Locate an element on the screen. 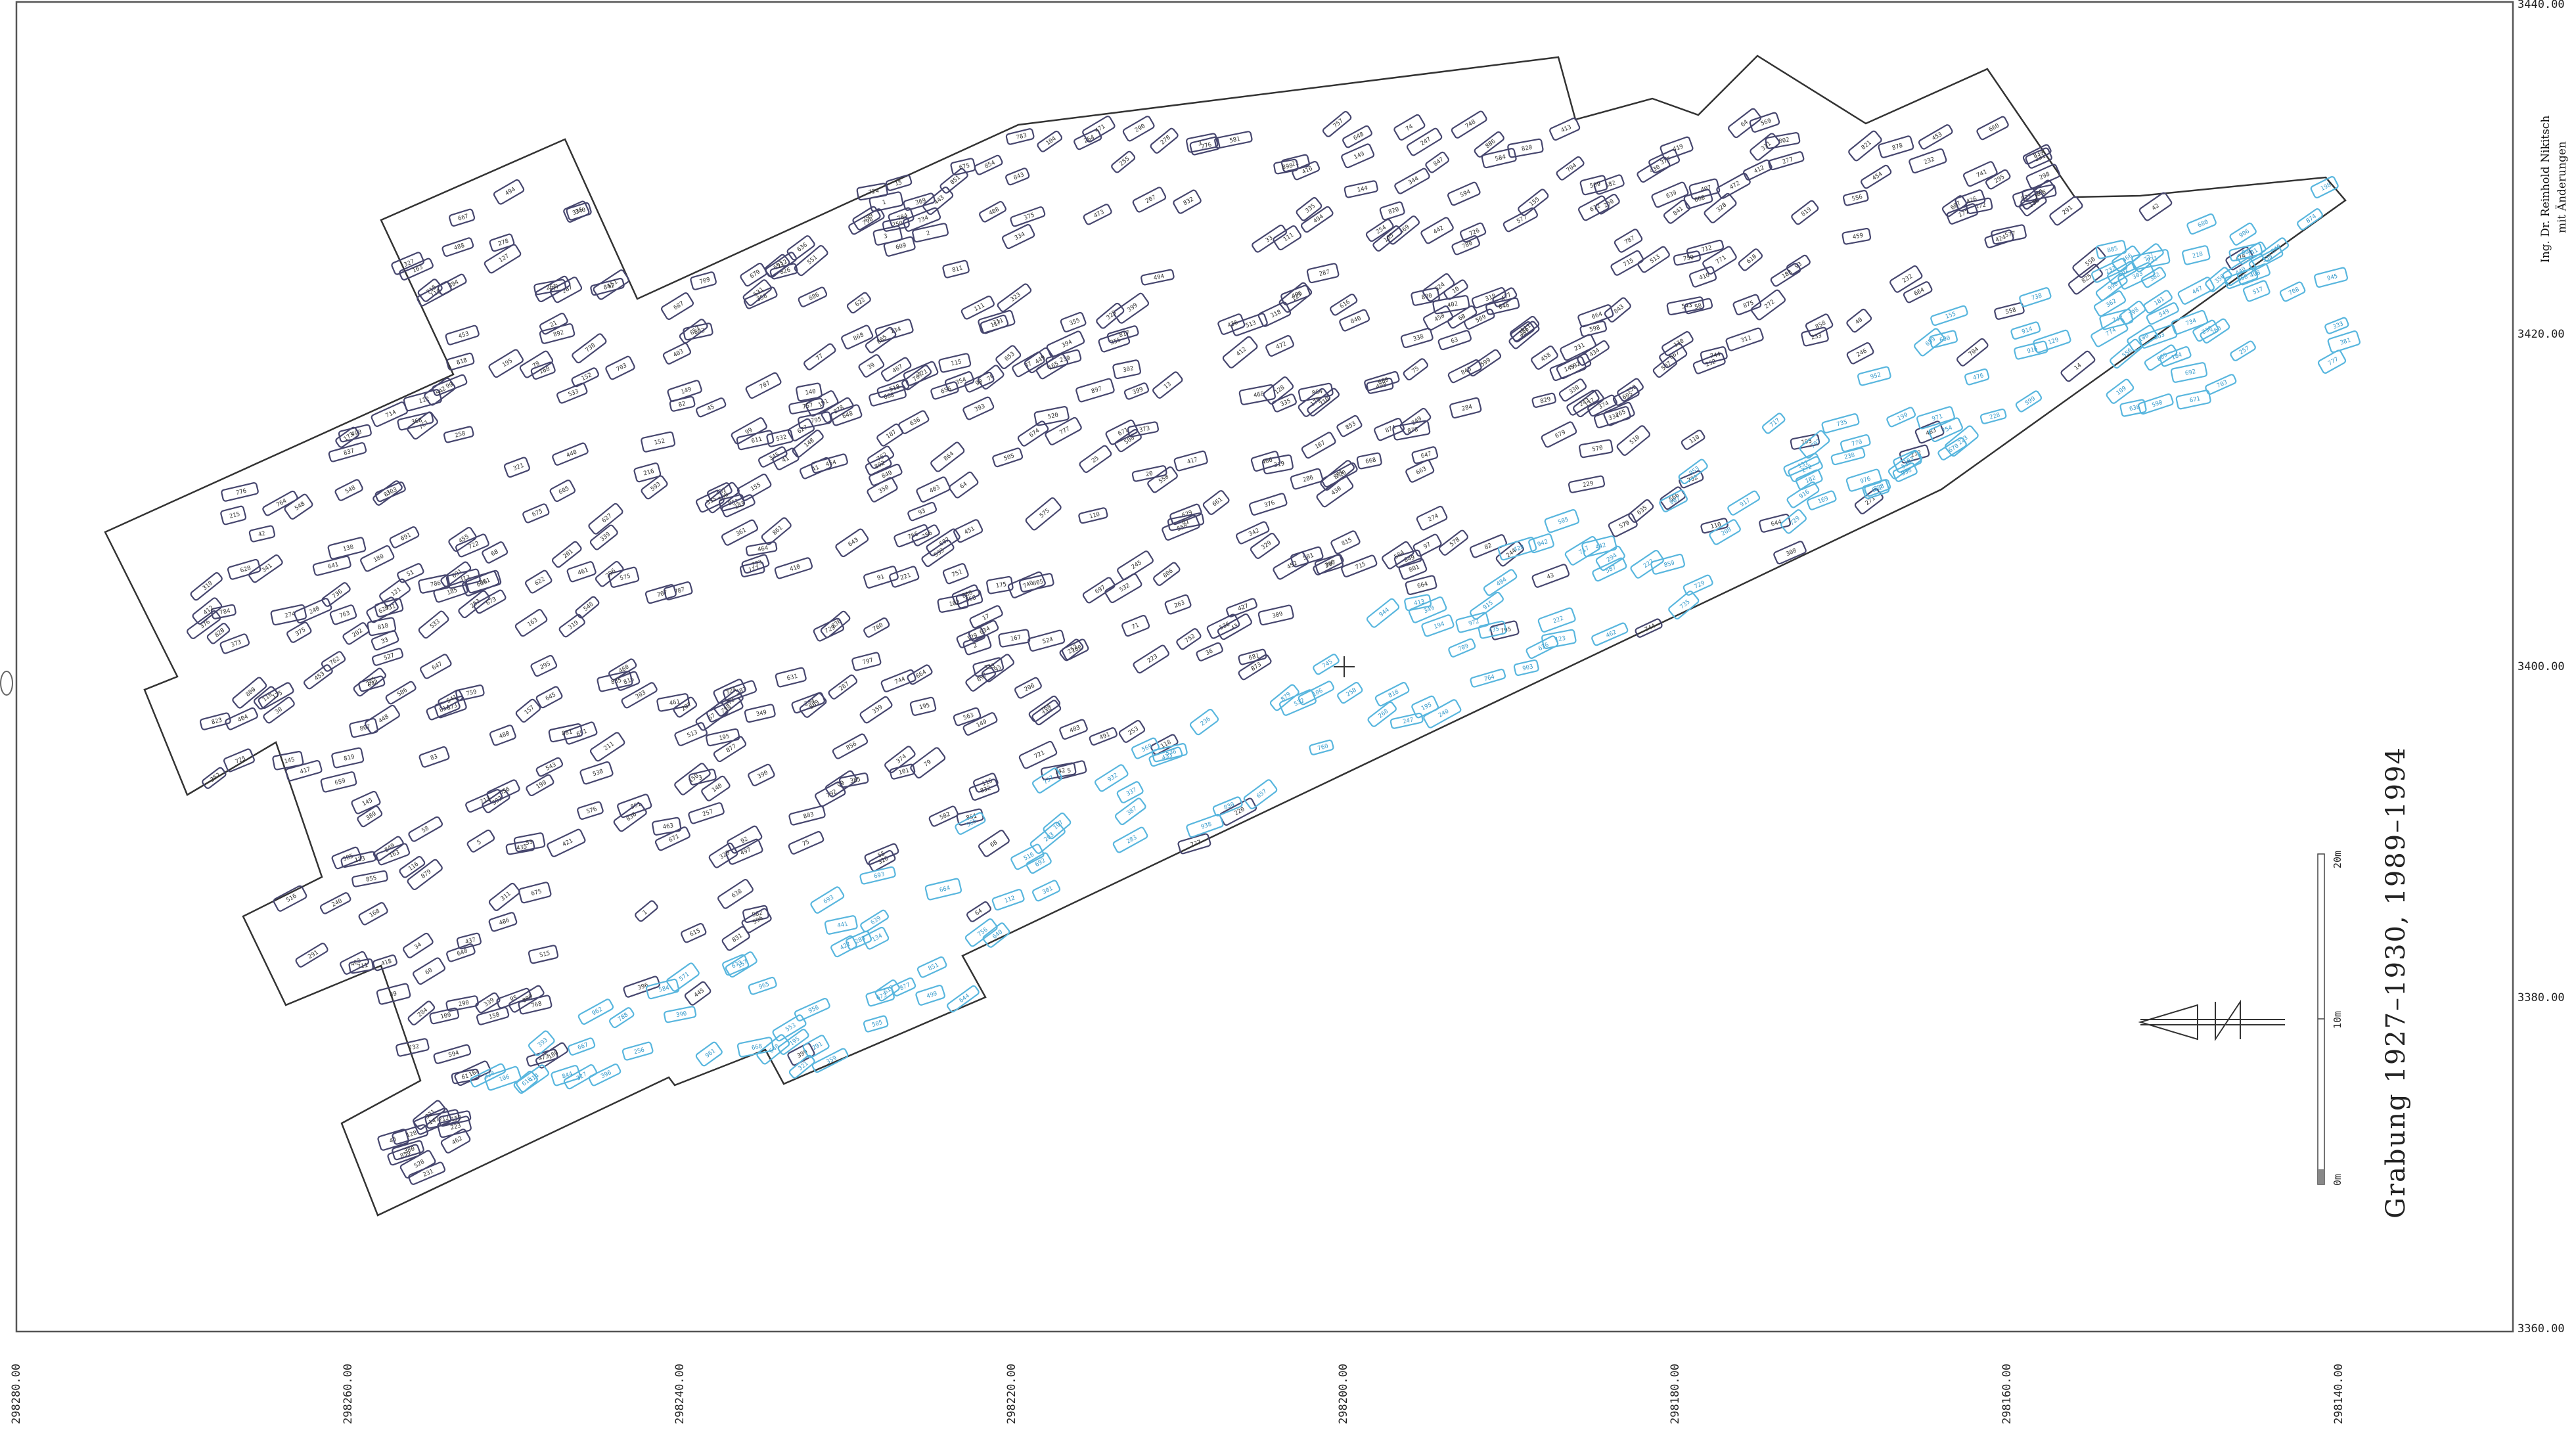 Image resolution: width=2576 pixels, height=1436 pixels. grave-number: 228 is located at coordinates (1994, 416).